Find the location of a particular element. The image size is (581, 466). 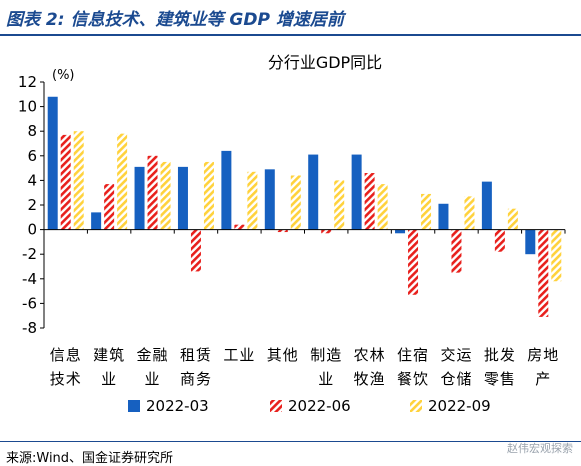

x-tick-label: 房地 is located at coordinates (543, 355).